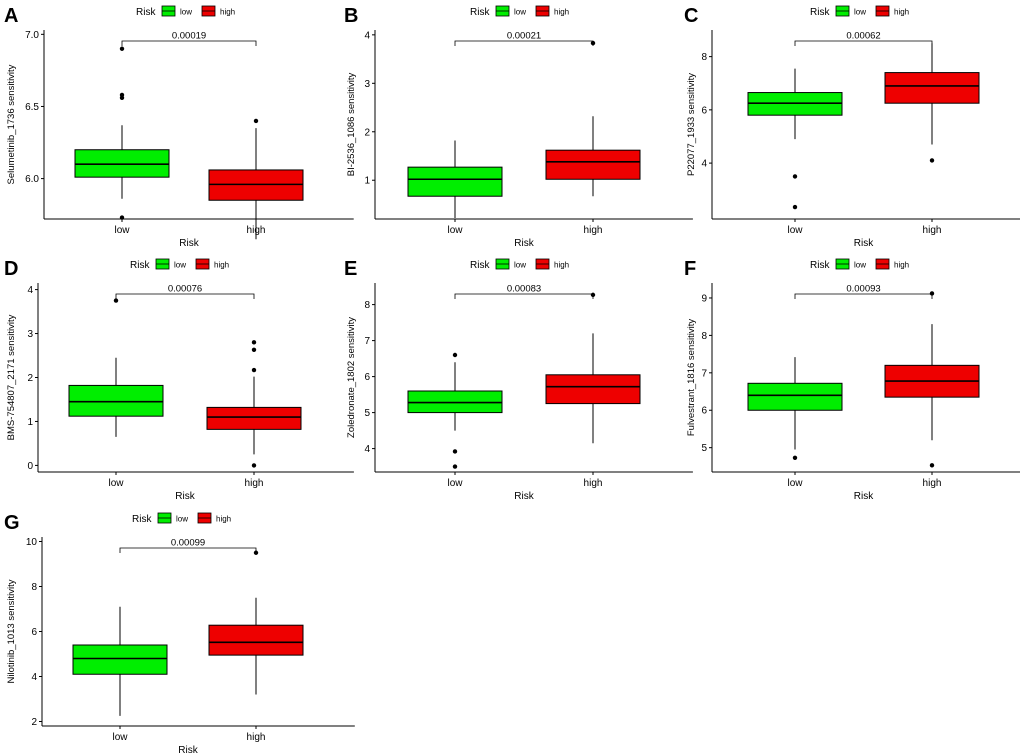  What do you see at coordinates (690, 269) in the screenshot?
I see `panel-label: F` at bounding box center [690, 269].